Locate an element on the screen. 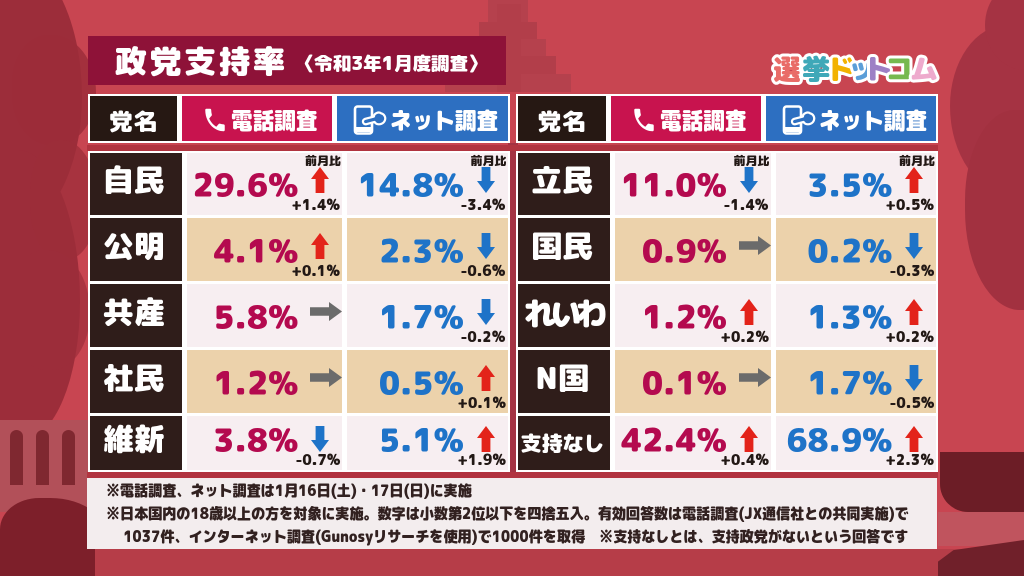 The image size is (1024, 576). svg-text: ト is located at coordinates (878, 68).